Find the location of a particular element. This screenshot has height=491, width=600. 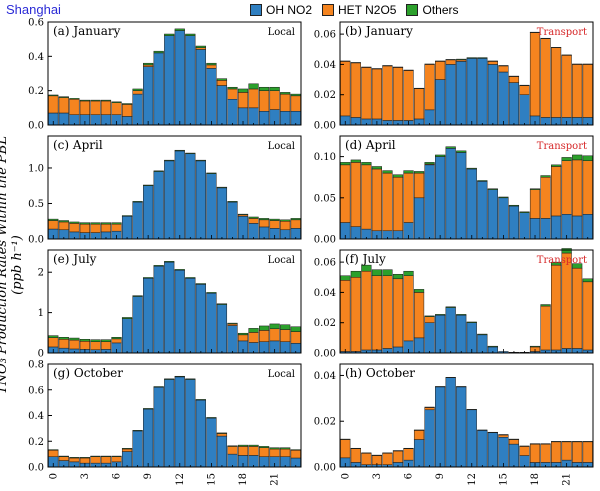

panel-4-bar-others-h23 is located at coordinates (587, 158).